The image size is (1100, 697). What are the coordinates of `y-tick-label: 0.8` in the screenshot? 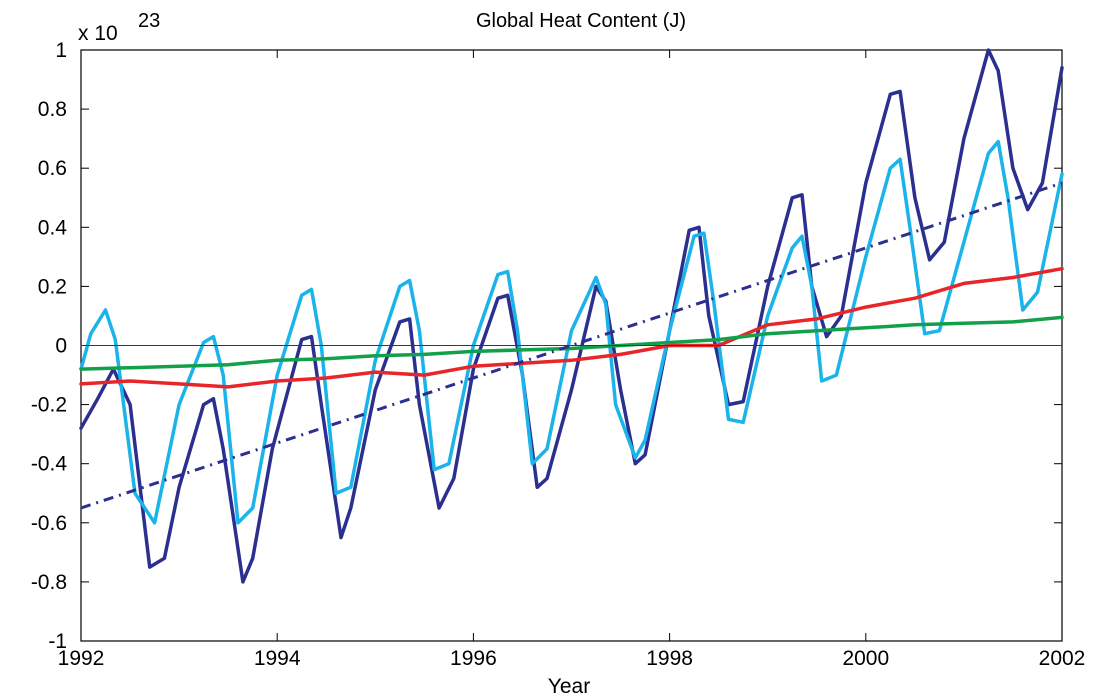 It's located at (52, 109).